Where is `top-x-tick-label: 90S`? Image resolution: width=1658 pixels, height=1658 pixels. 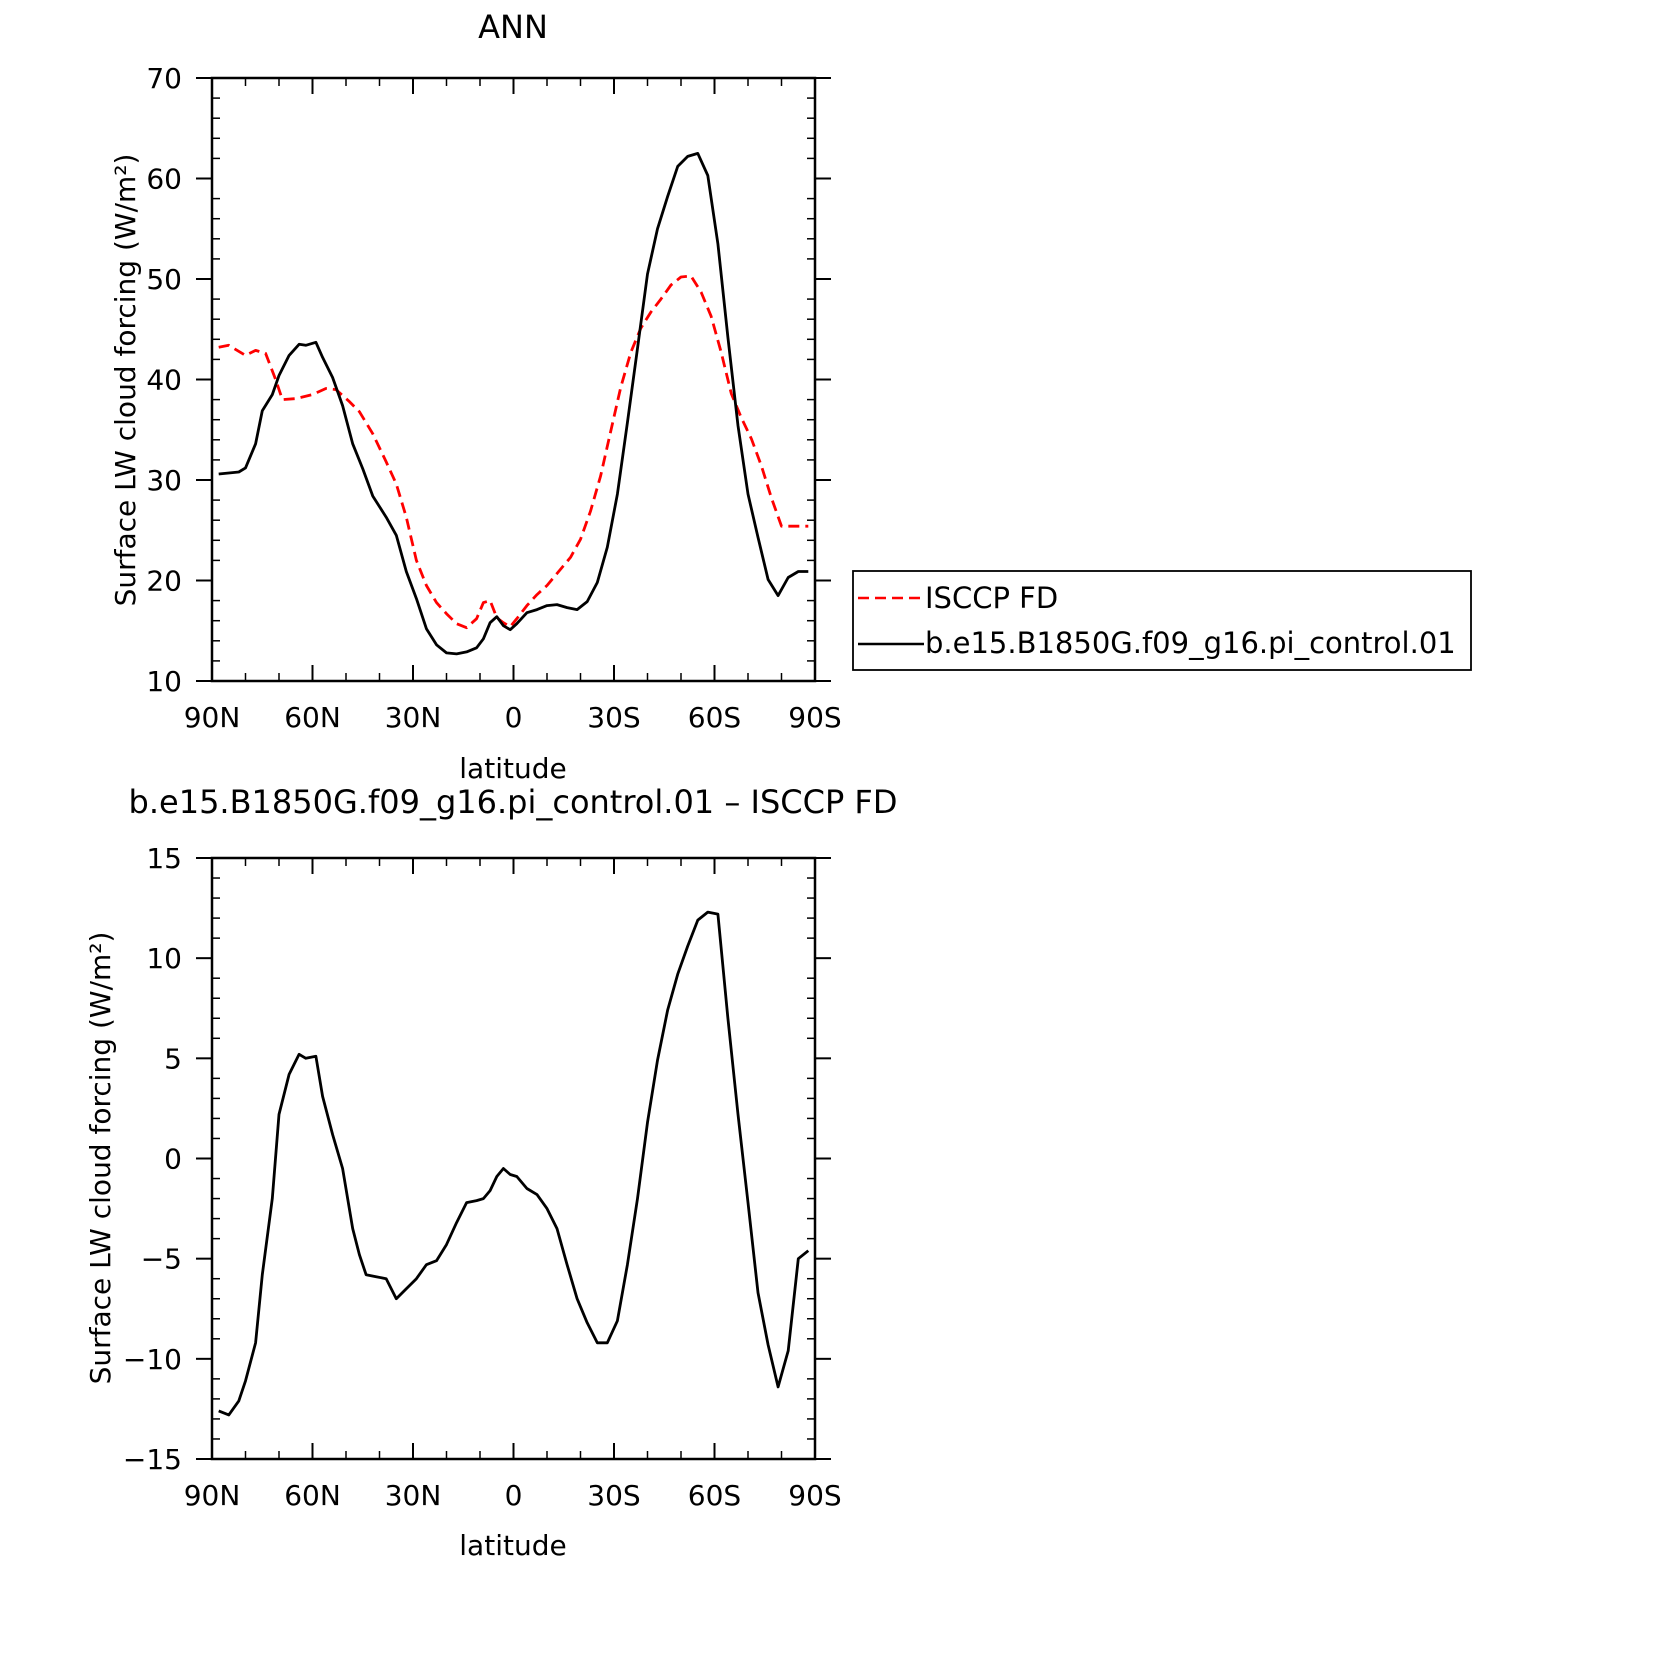
top-x-tick-label: 90S is located at coordinates (814, 717).